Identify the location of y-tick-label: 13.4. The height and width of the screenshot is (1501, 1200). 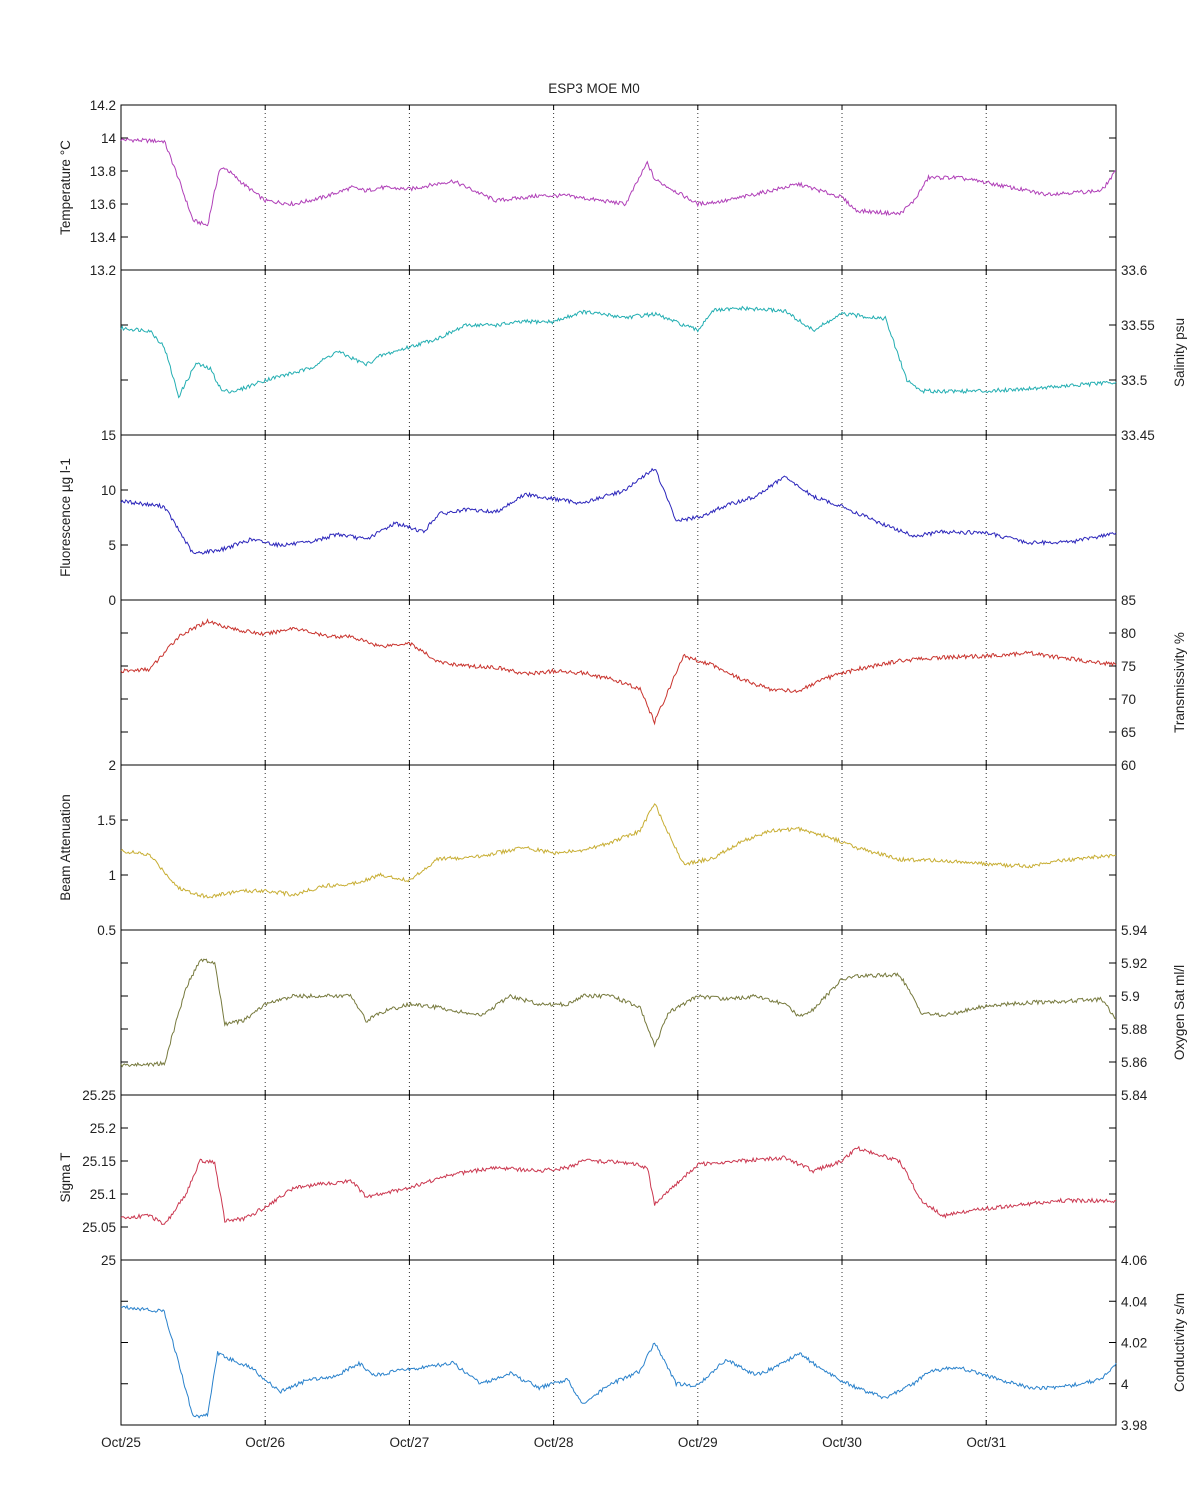
(103, 237).